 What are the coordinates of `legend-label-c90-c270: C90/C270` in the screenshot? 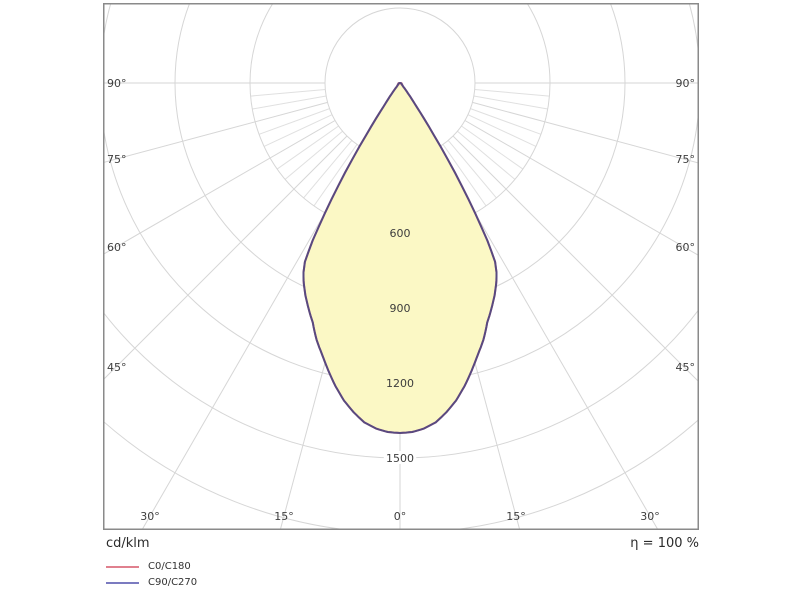 It's located at (173, 582).